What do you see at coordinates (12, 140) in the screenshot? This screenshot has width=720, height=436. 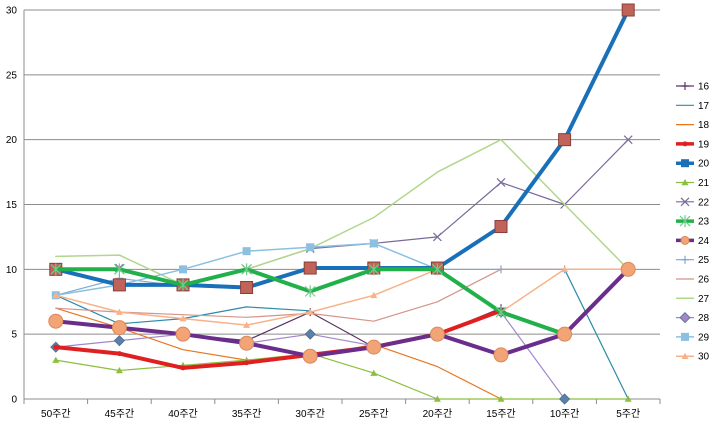 I see `y-tick-label: 20` at bounding box center [12, 140].